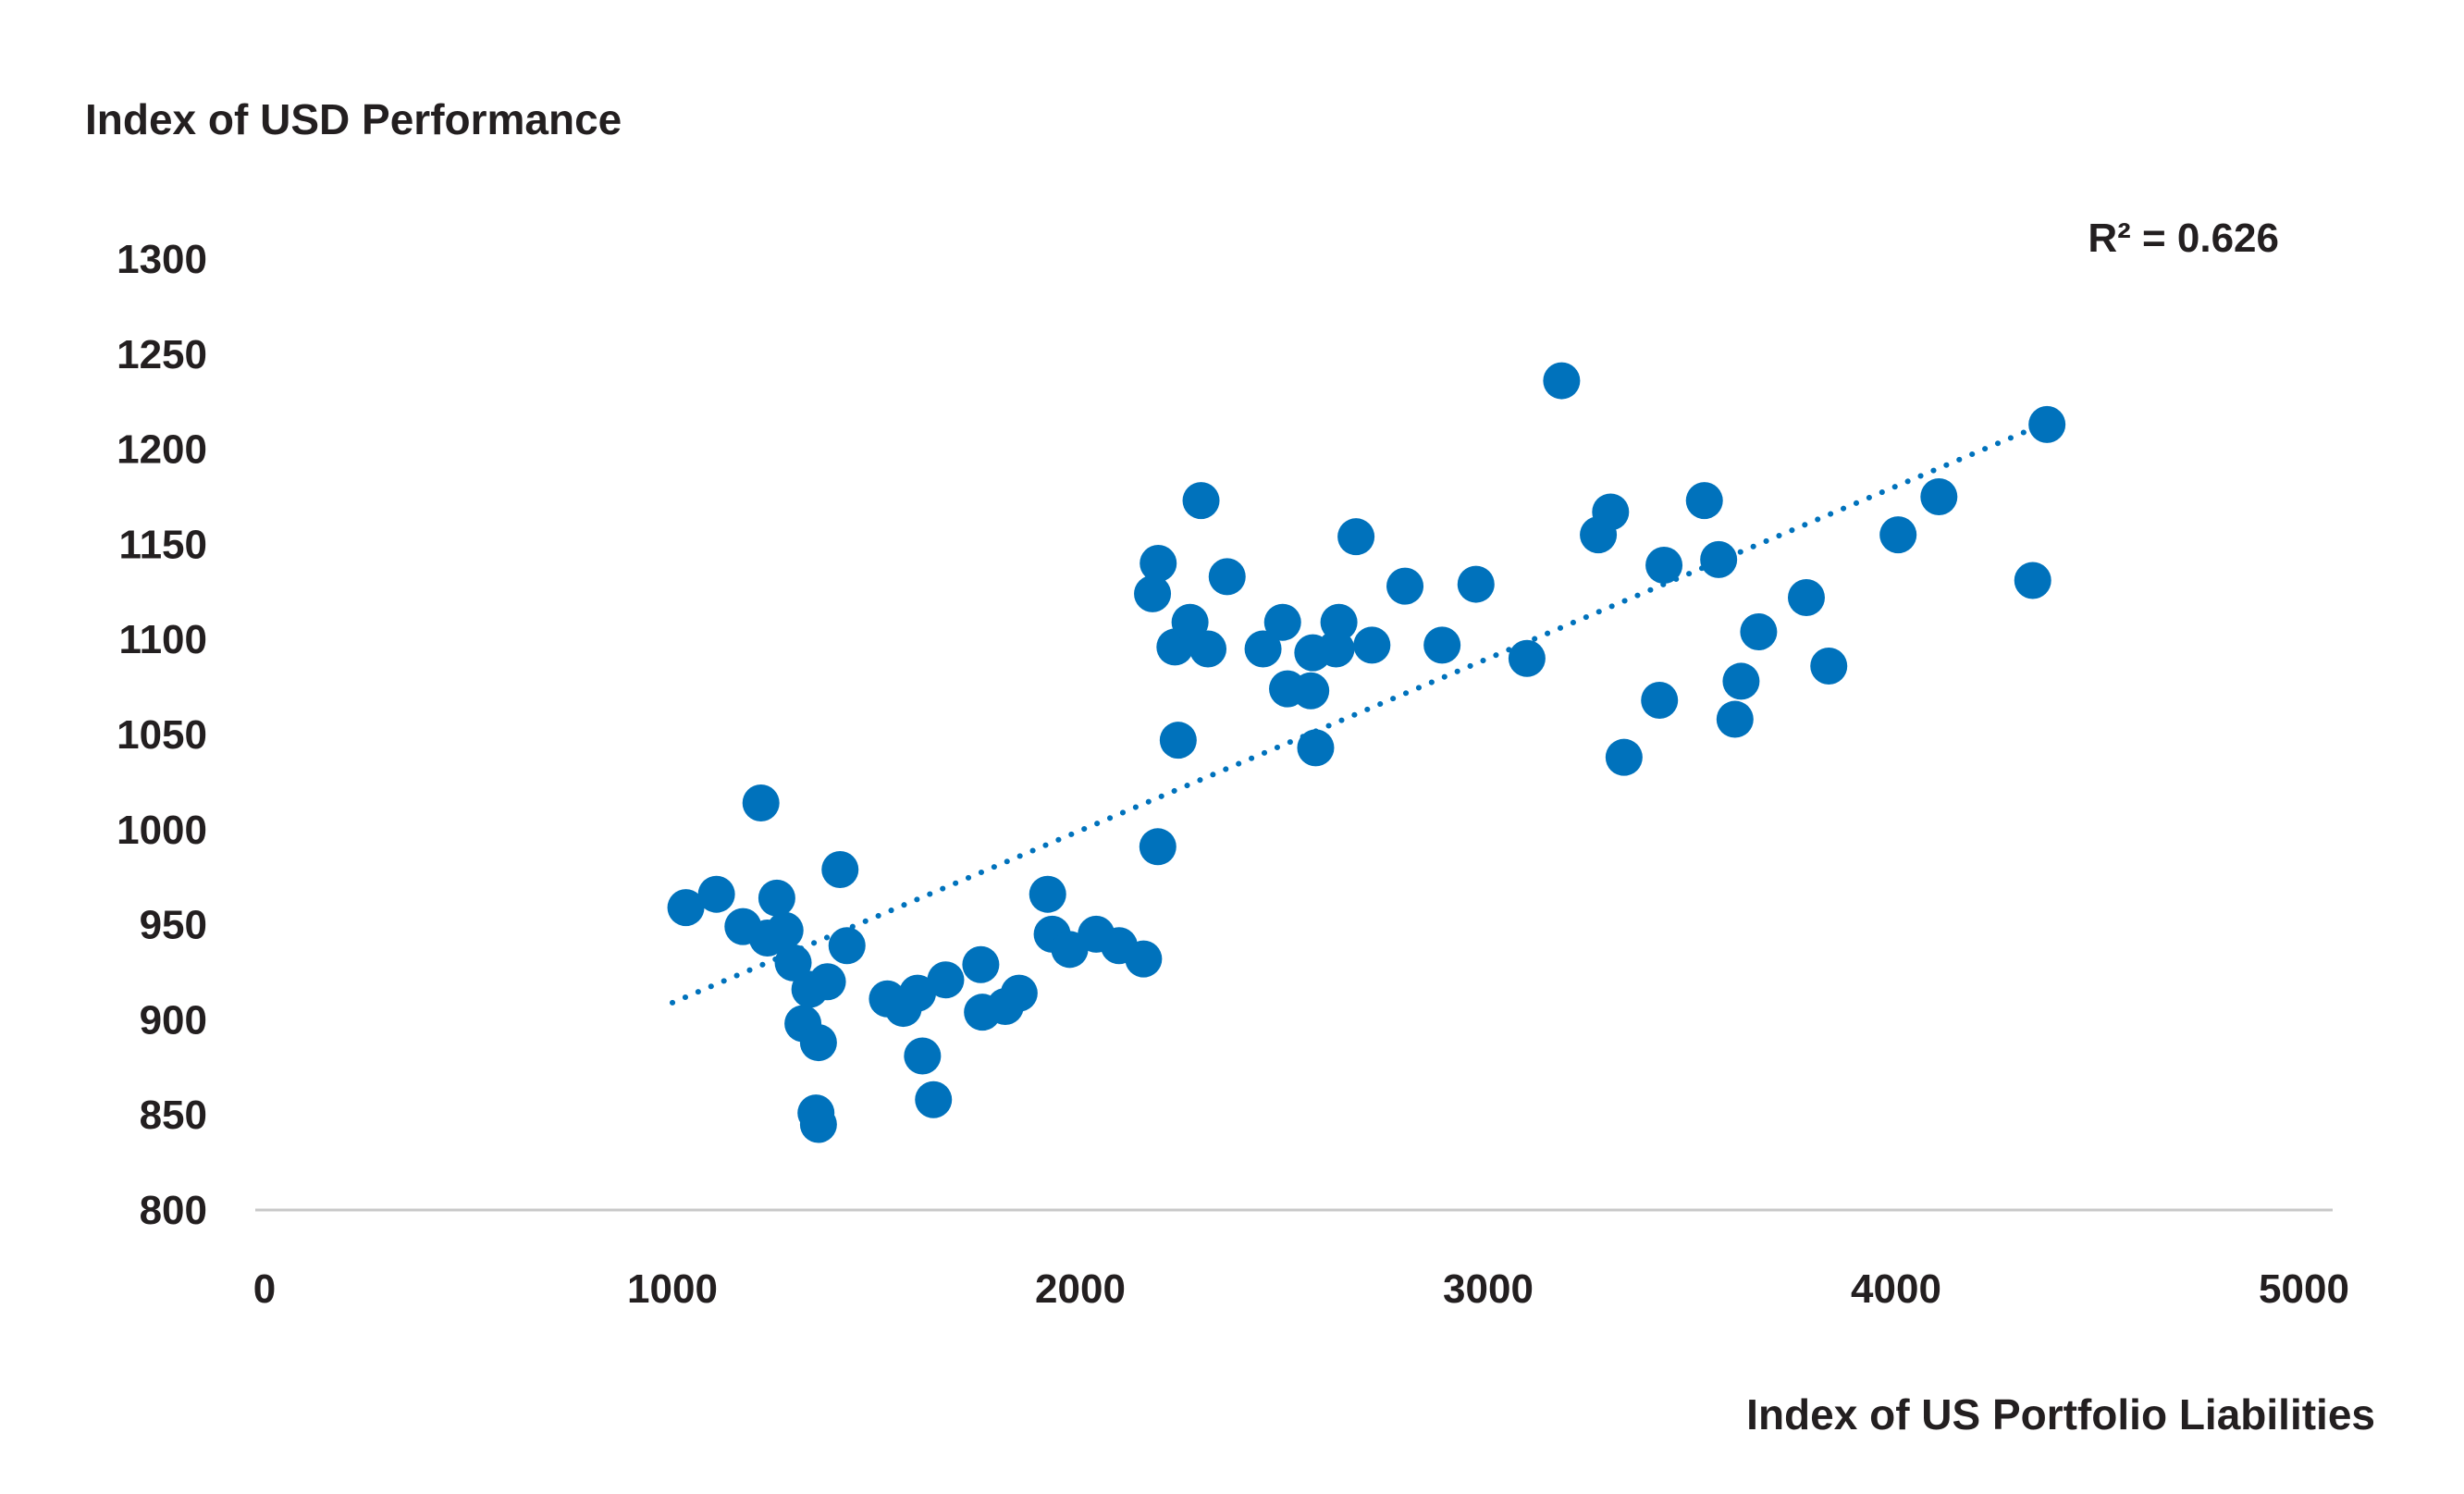 The width and height of the screenshot is (2464, 1494). What do you see at coordinates (163, 544) in the screenshot?
I see `y-tick-label: 1150` at bounding box center [163, 544].